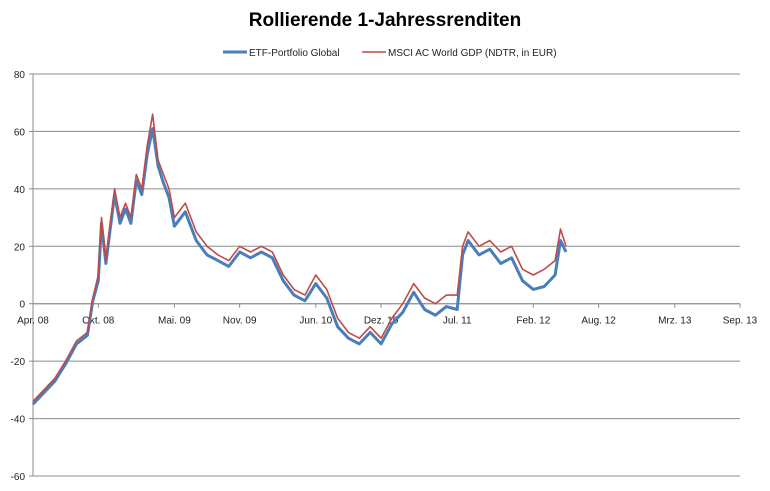 This screenshot has width=770, height=491. Describe the element at coordinates (20, 132) in the screenshot. I see `y-tick-label: 60` at that location.